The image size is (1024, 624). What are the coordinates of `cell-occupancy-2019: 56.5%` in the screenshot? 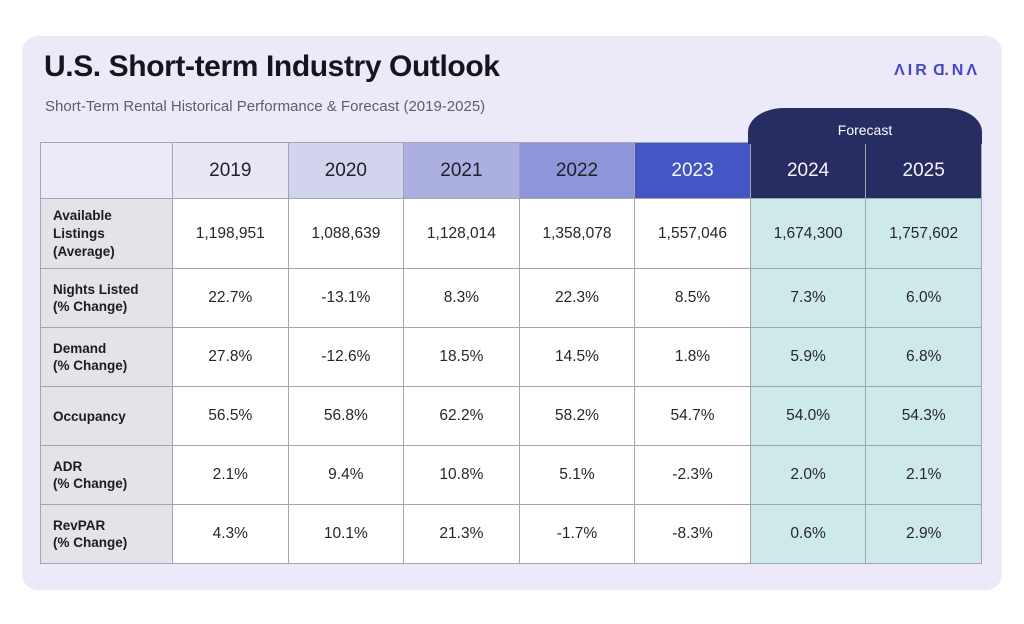 It's located at (230, 416).